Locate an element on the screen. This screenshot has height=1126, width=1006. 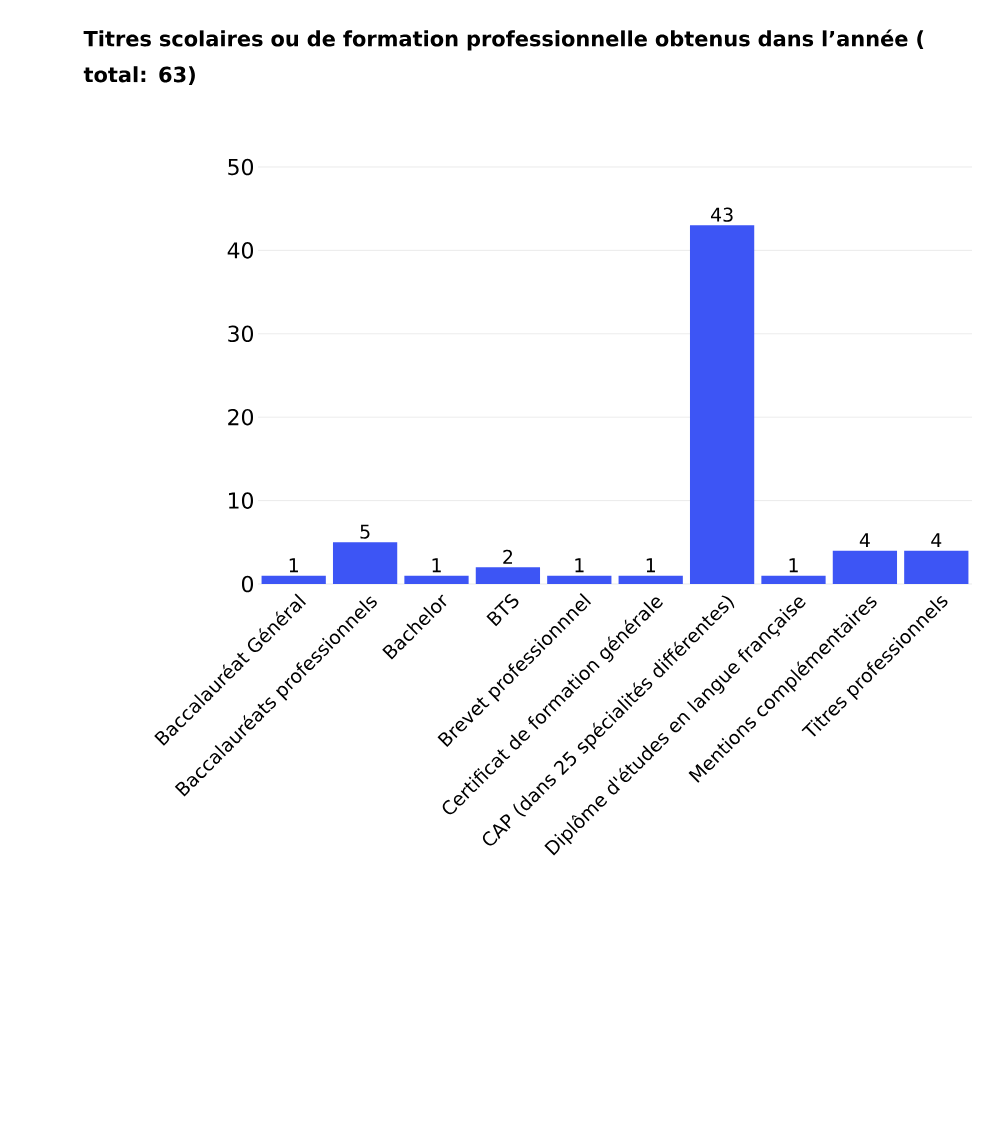
y-tick-label: 40 is located at coordinates (240, 250).